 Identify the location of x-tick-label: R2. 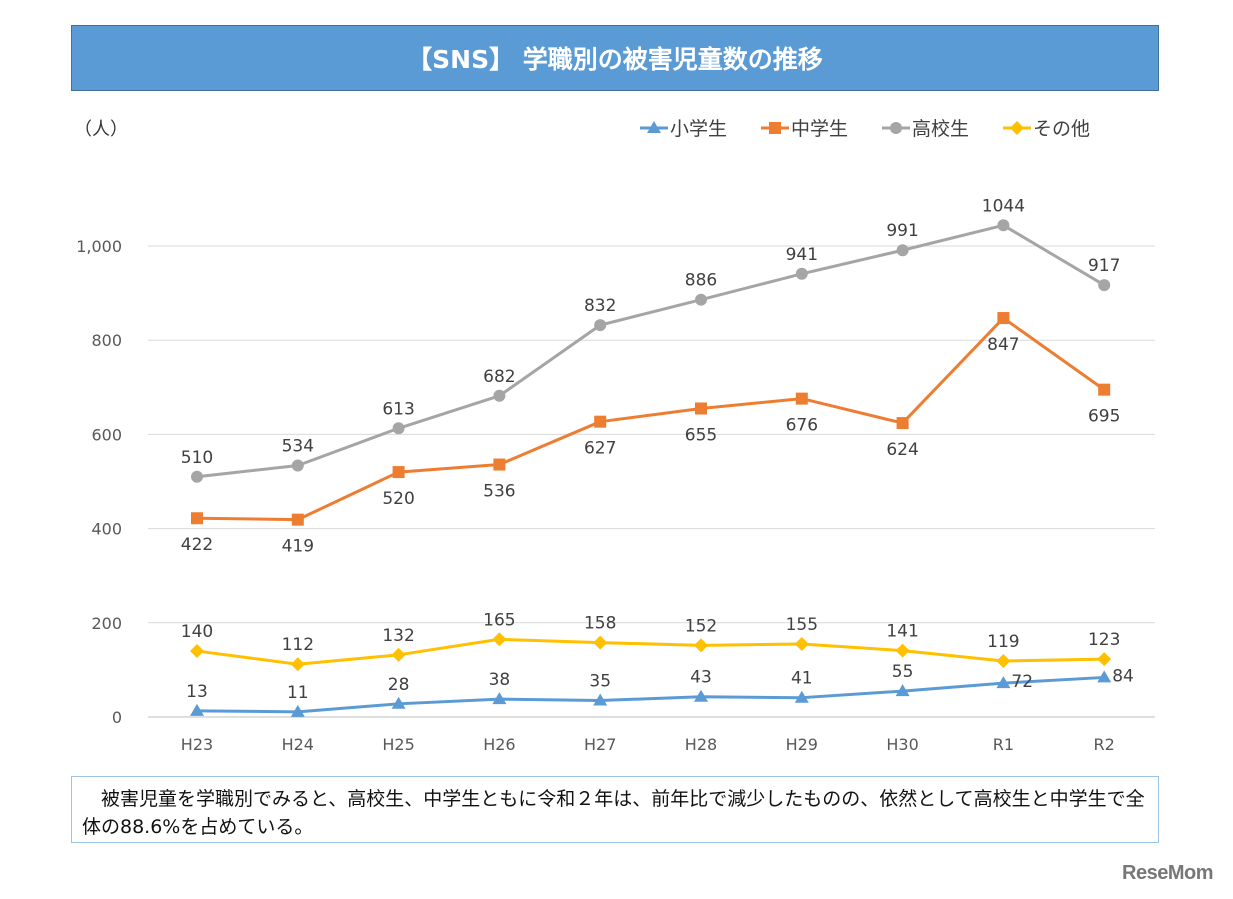
(1104, 744).